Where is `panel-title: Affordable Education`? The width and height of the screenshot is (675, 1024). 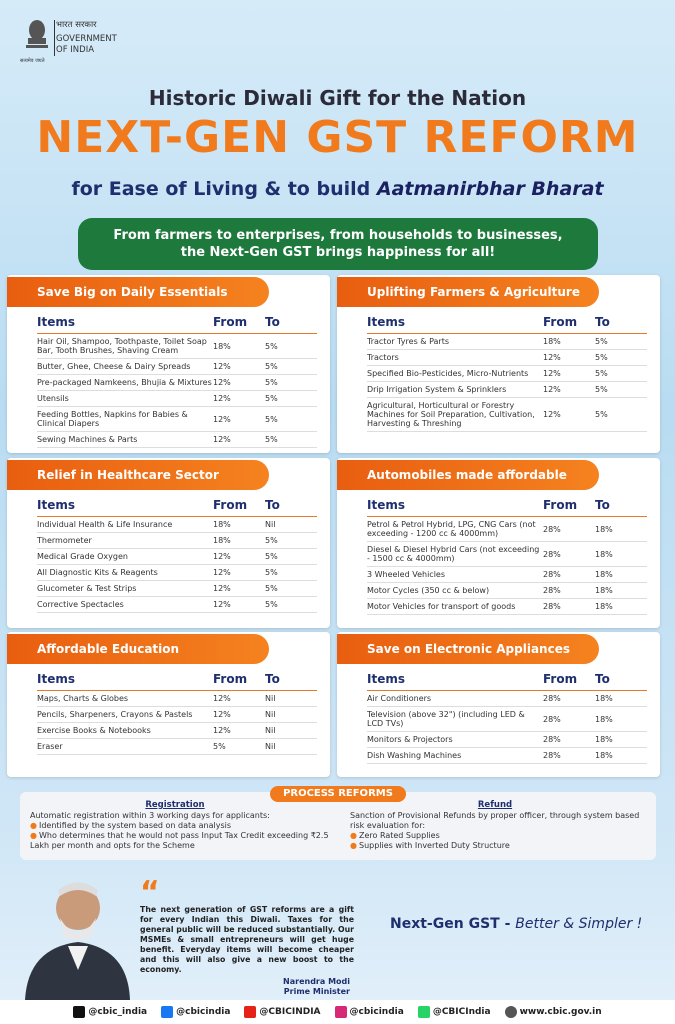
panel-title: Affordable Education is located at coordinates (138, 649).